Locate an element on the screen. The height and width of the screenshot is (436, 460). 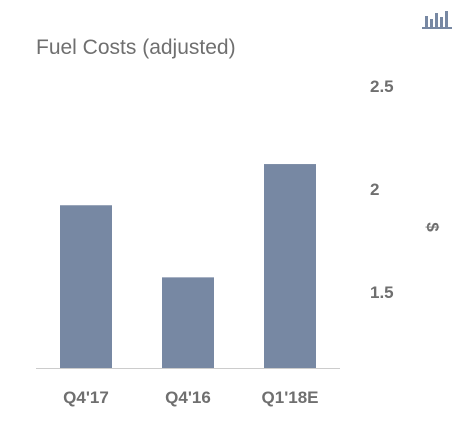
y-axis-label: $ is located at coordinates (432, 227).